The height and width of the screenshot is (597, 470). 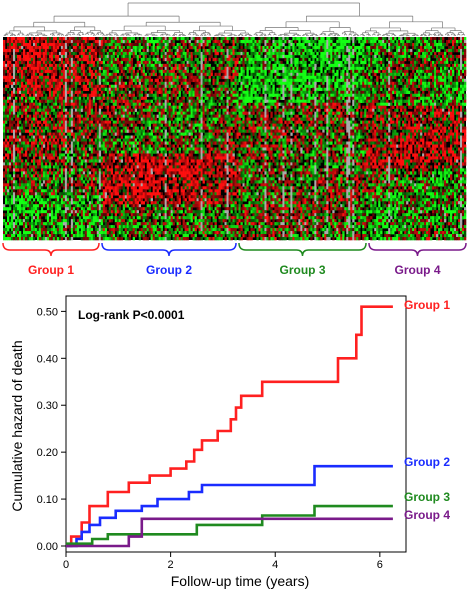 I want to click on group-labels: Group 1 Group 2 Group 3 Group 4, so click(x=234, y=270).